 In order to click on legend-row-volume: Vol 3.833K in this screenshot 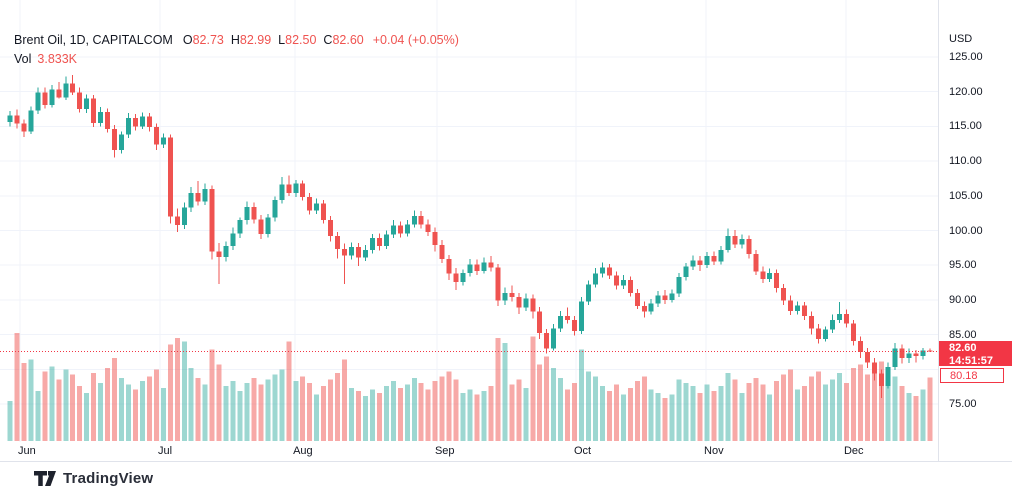, I will do `click(236, 59)`.